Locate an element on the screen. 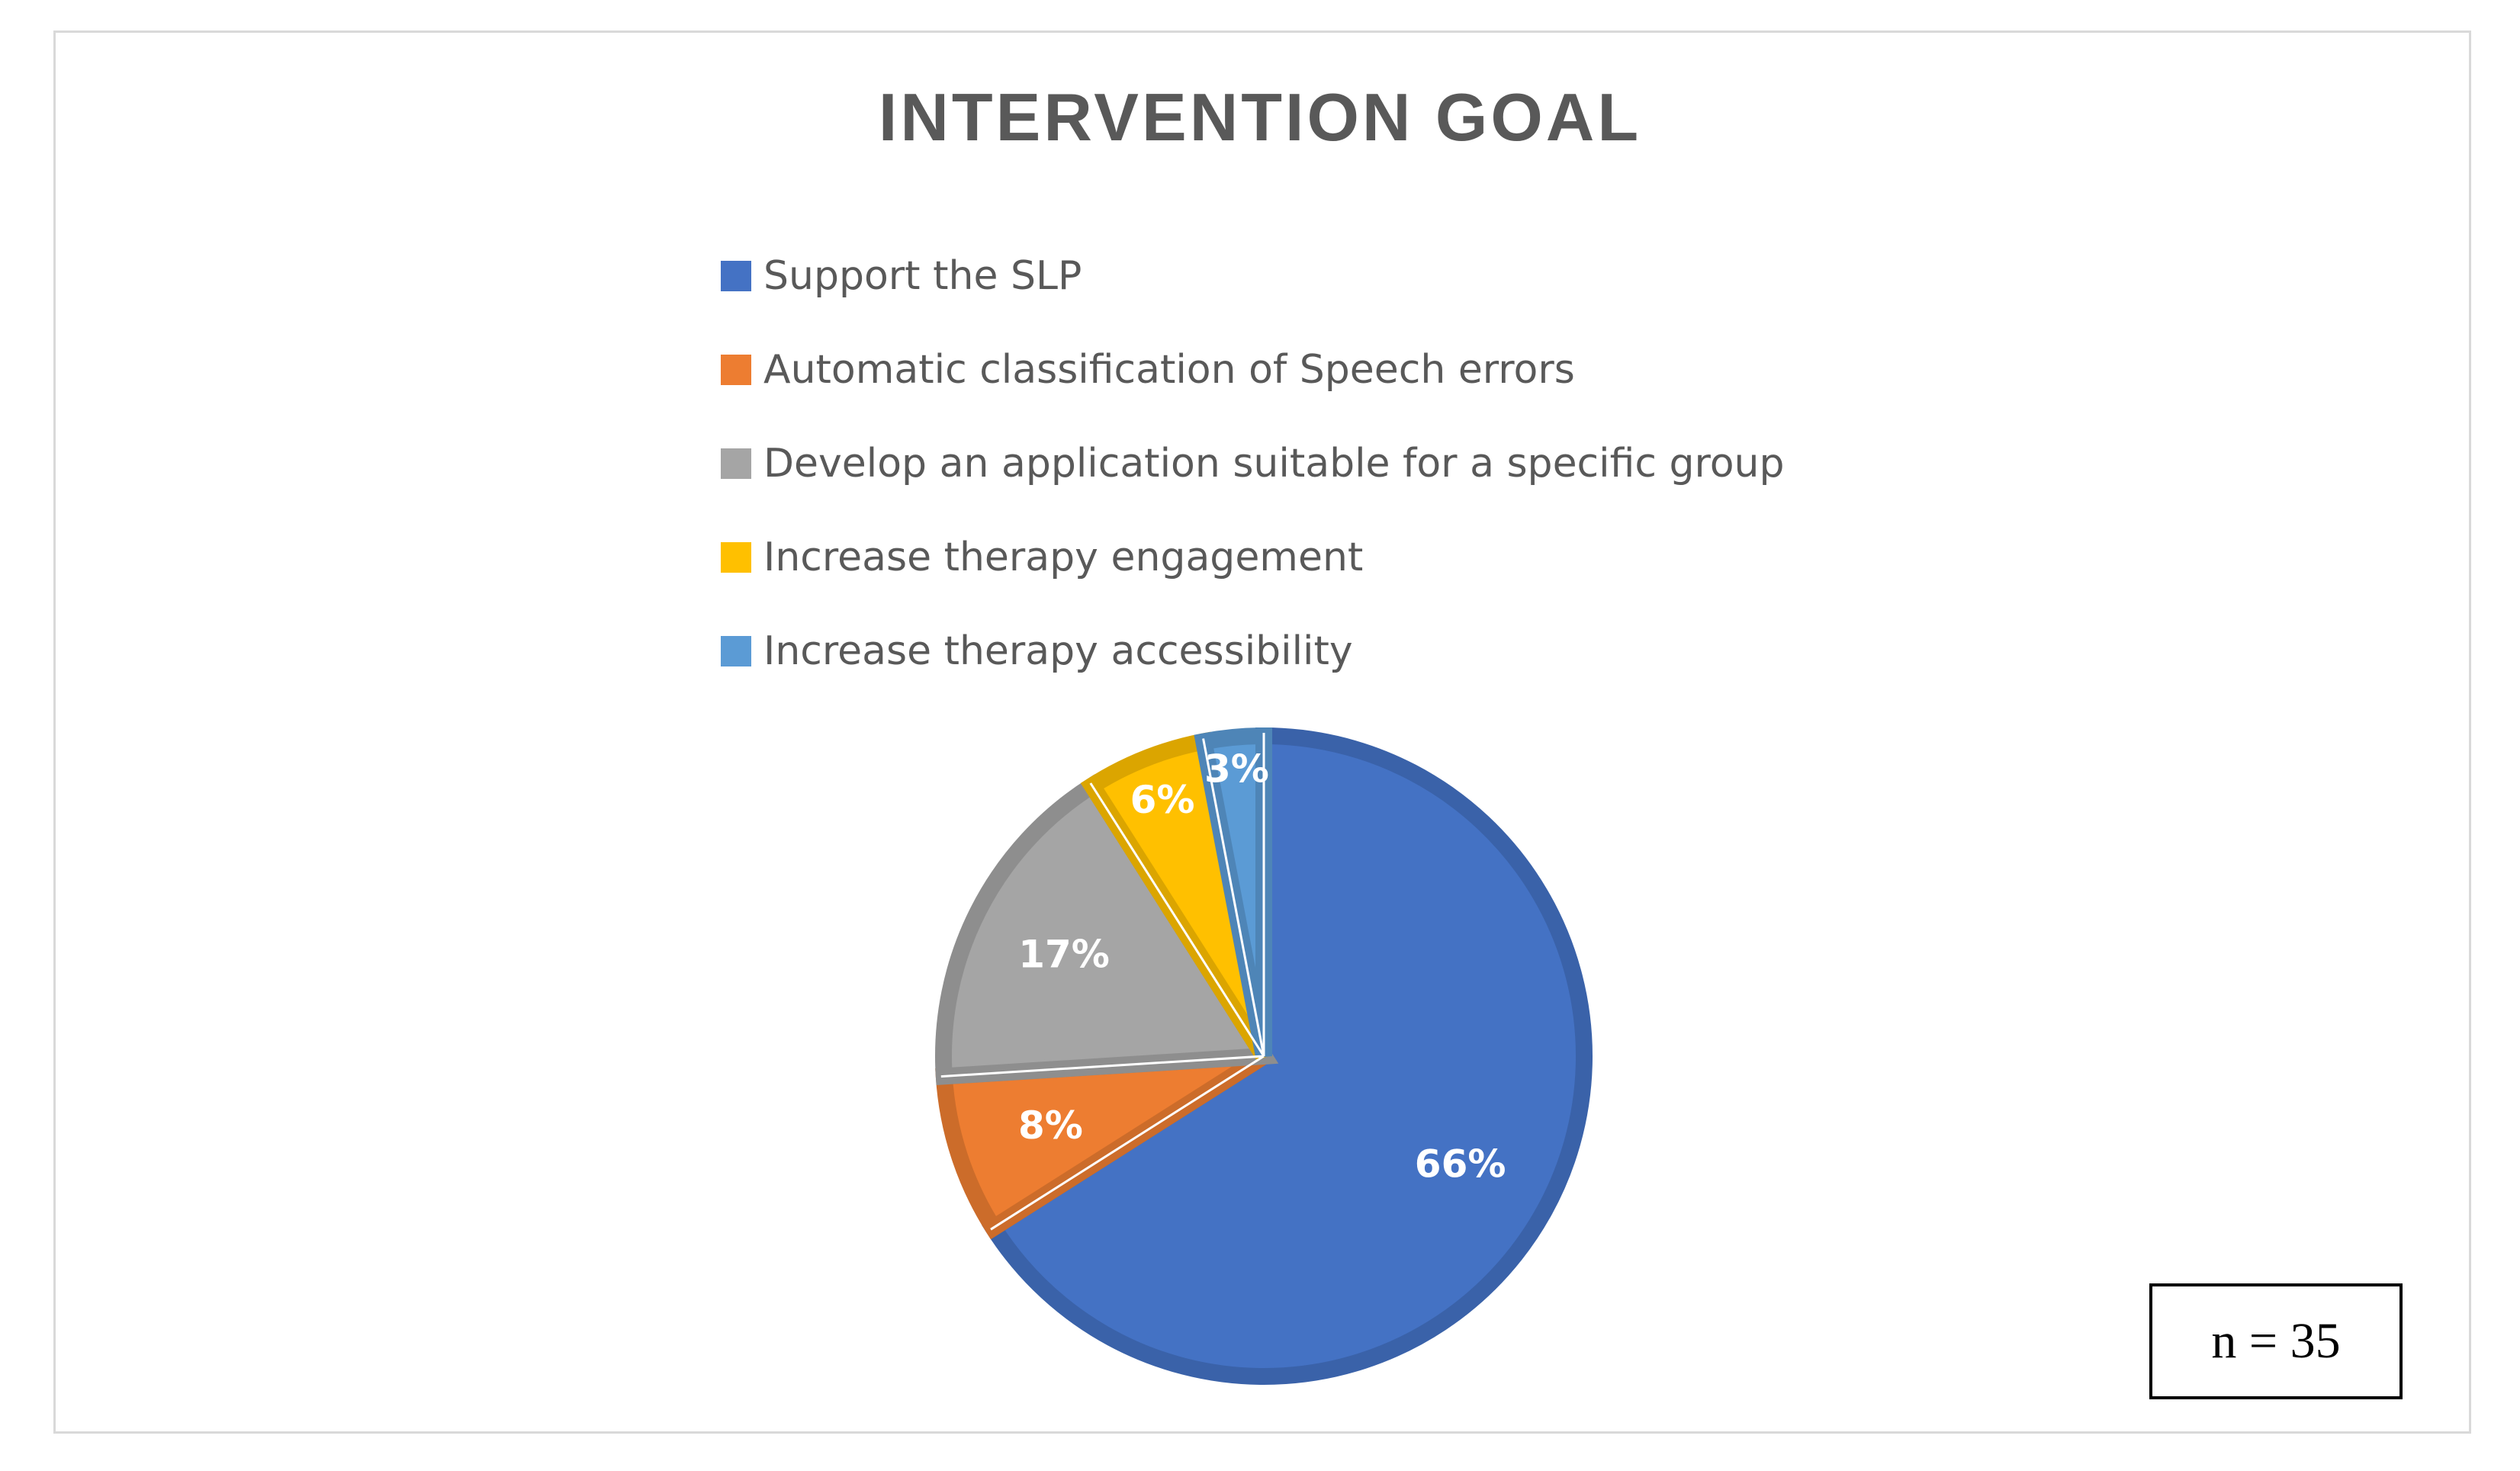 The width and height of the screenshot is (2520, 1471). sample-size-label: n = 35 is located at coordinates (2276, 1341).